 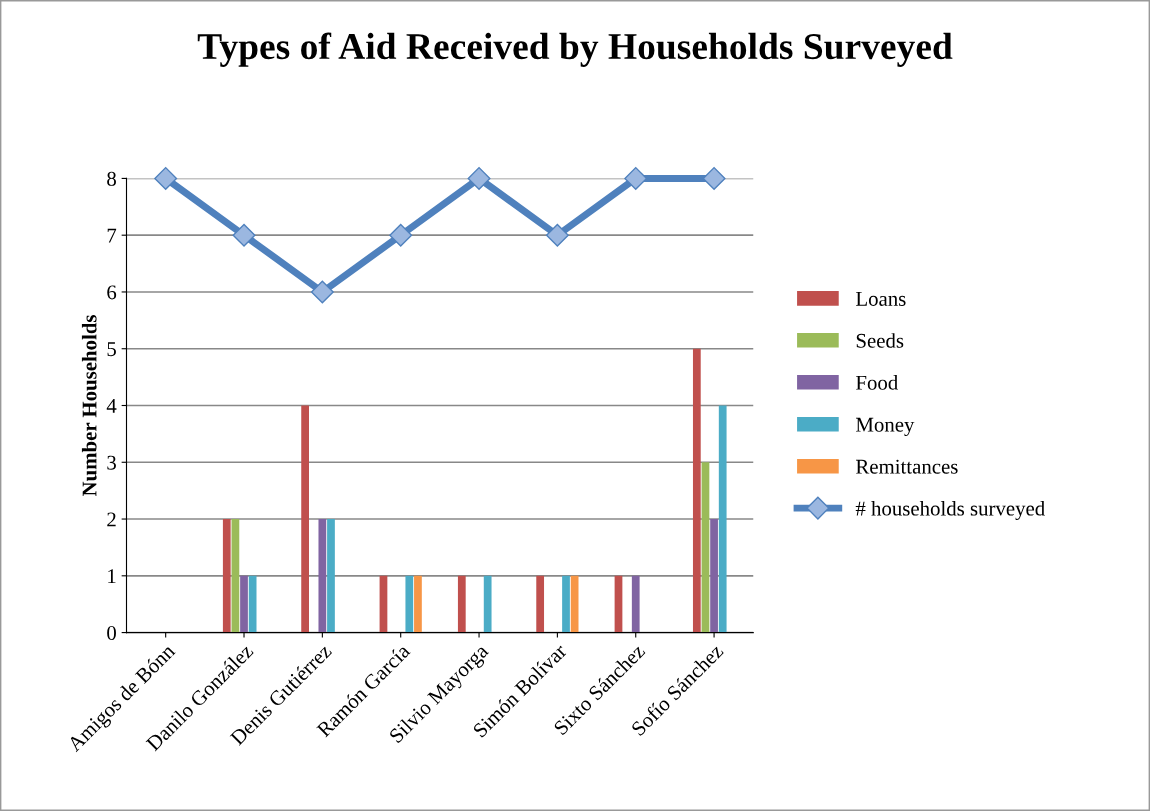 What do you see at coordinates (880, 340) in the screenshot?
I see `legend-label: Seeds` at bounding box center [880, 340].